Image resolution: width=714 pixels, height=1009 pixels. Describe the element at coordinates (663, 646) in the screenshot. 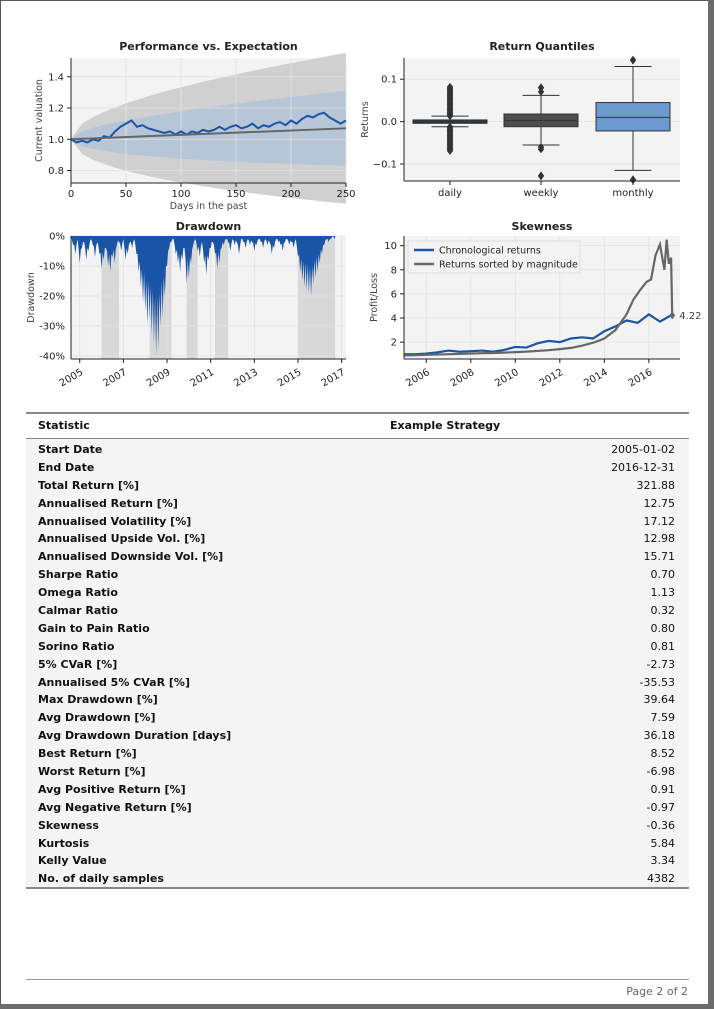

I see `stat-value: 0.81` at that location.